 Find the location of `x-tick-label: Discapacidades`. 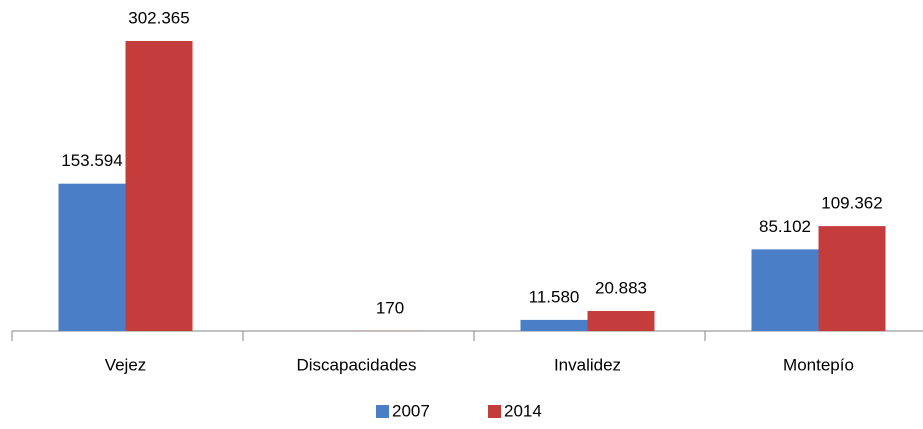

x-tick-label: Discapacidades is located at coordinates (356, 364).